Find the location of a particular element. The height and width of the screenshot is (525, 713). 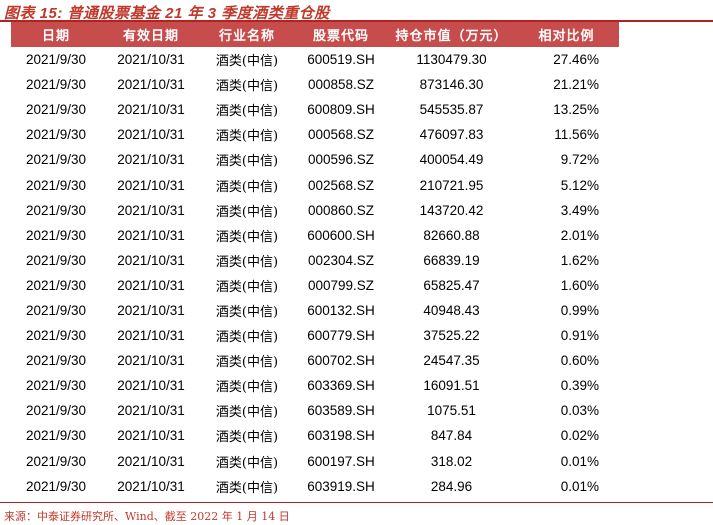

bottom-divider is located at coordinates (356, 502).